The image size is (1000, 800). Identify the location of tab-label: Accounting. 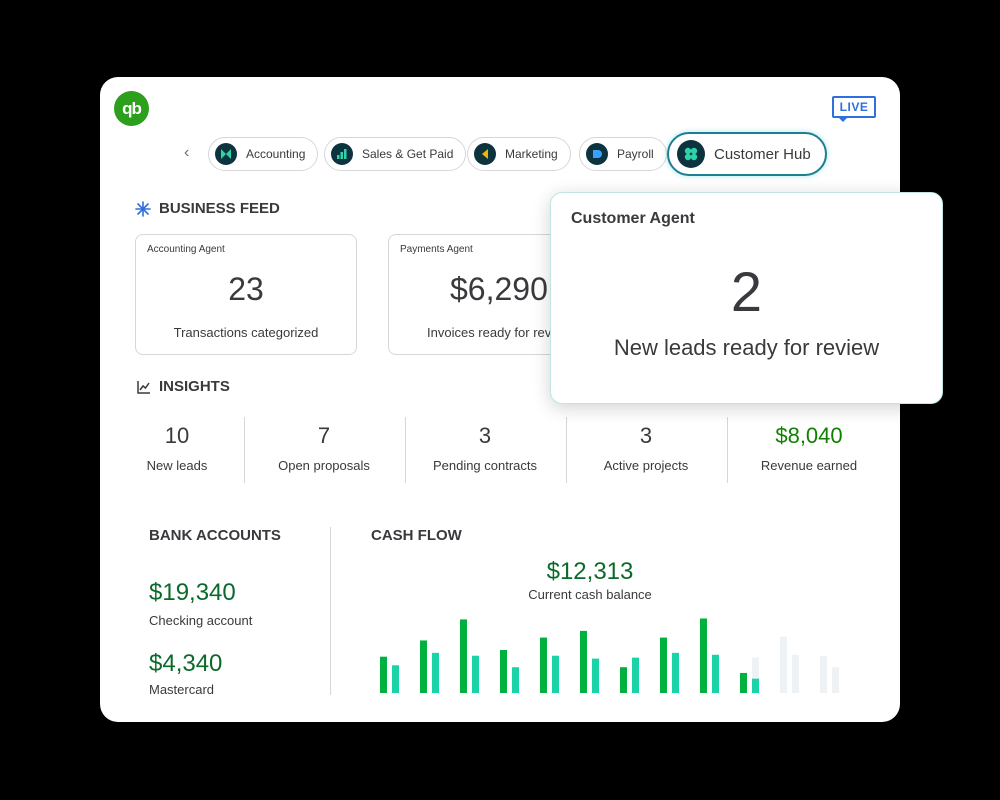
(276, 154).